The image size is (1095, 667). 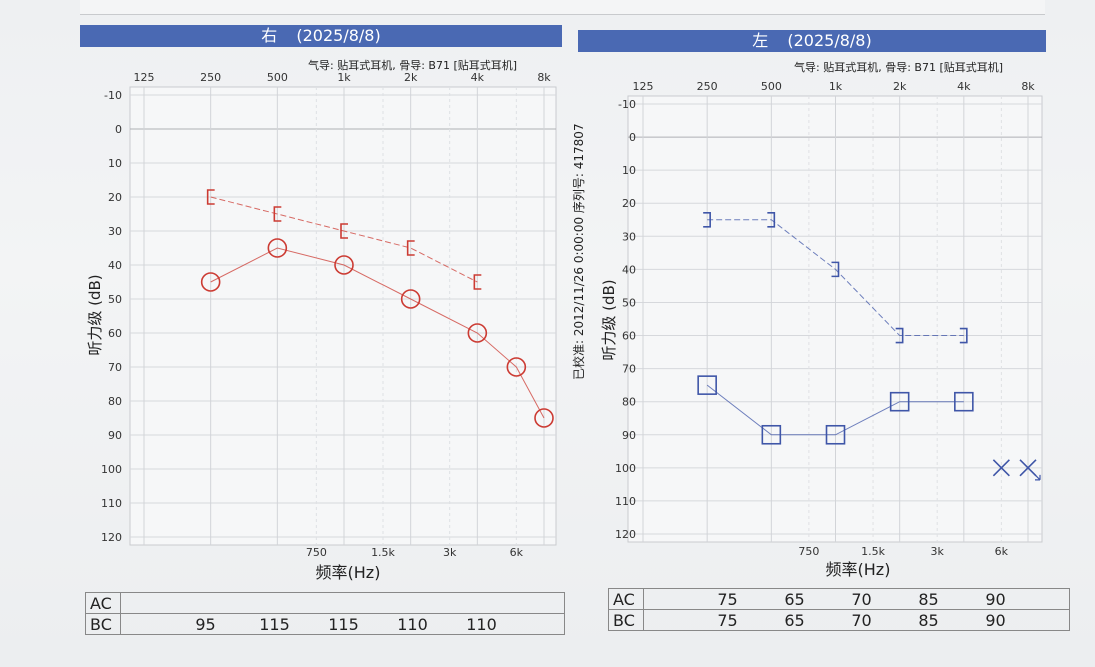 What do you see at coordinates (873, 551) in the screenshot?
I see `left-x-bottom-tick-label: 1.5k` at bounding box center [873, 551].